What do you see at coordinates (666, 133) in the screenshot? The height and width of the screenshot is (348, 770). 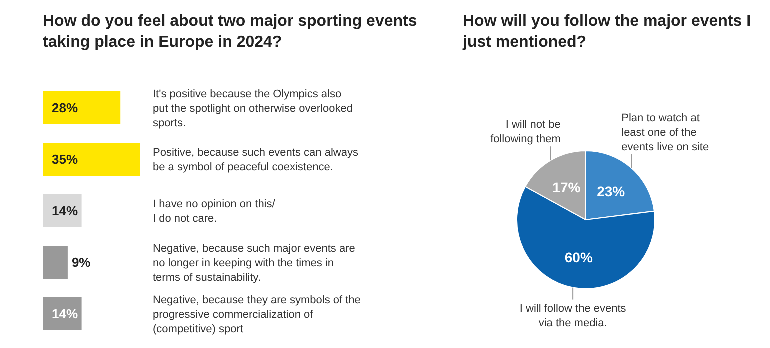 I see `slice-label: Plan to watch at least one of the events live on site` at bounding box center [666, 133].